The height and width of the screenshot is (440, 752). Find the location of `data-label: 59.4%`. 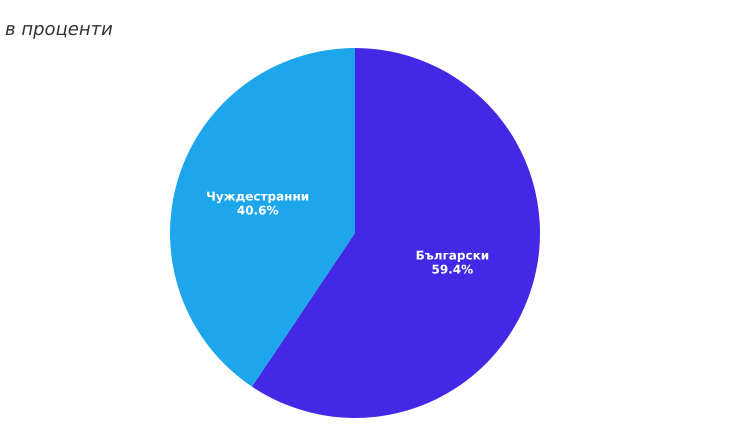

data-label: 59.4% is located at coordinates (453, 269).